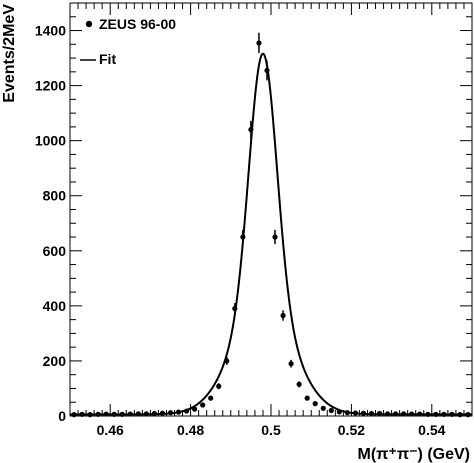 This screenshot has width=474, height=463. I want to click on x-tick-label: 0.46, so click(110, 430).